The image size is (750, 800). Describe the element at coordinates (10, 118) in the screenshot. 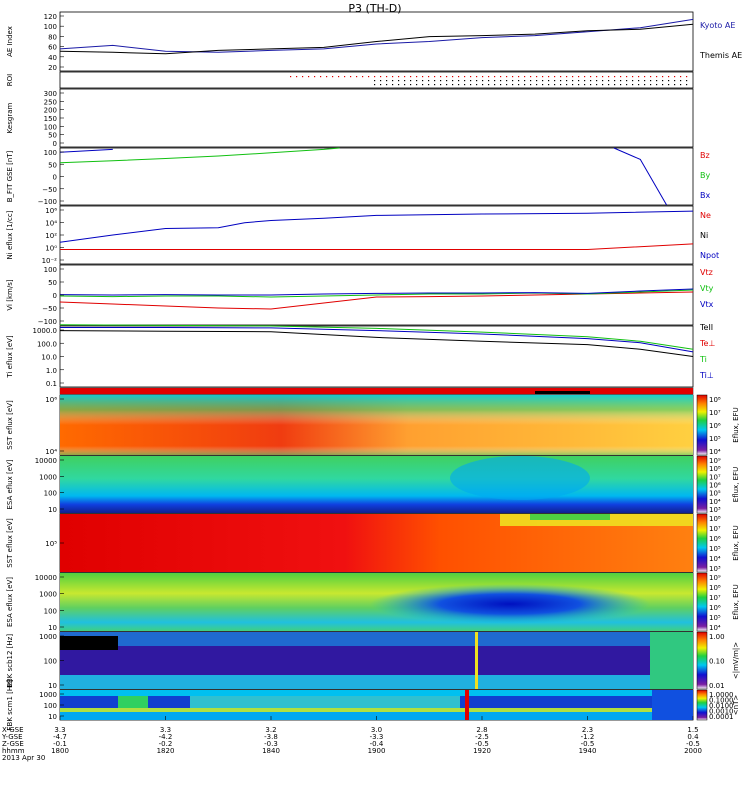

I see `y-axis-label: Kesgram` at that location.